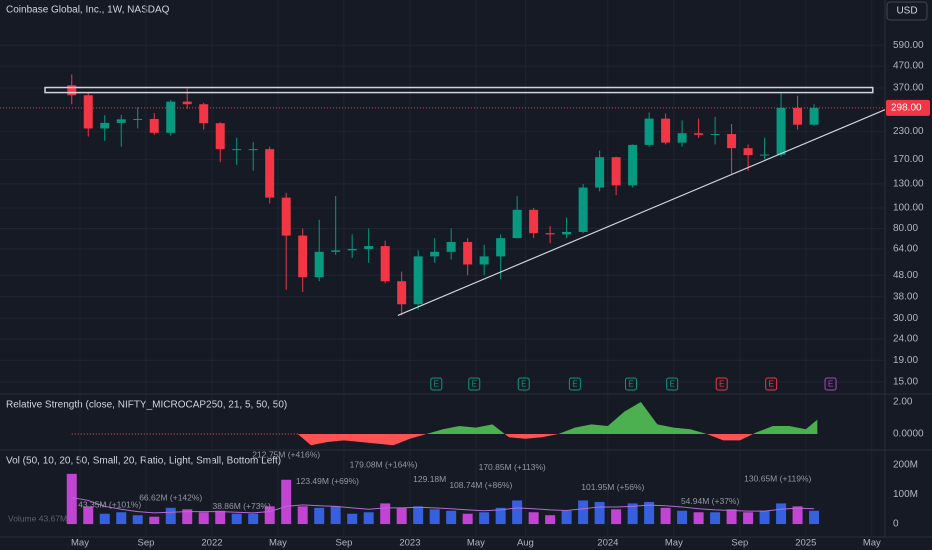 This screenshot has height=550, width=932. I want to click on volume-annotation: 170.85M (+113%), so click(512, 467).